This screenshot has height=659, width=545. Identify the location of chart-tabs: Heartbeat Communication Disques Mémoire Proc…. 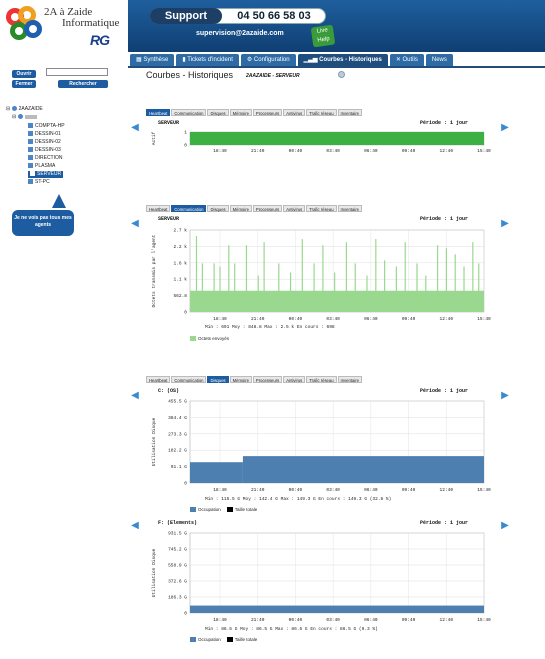
(254, 379).